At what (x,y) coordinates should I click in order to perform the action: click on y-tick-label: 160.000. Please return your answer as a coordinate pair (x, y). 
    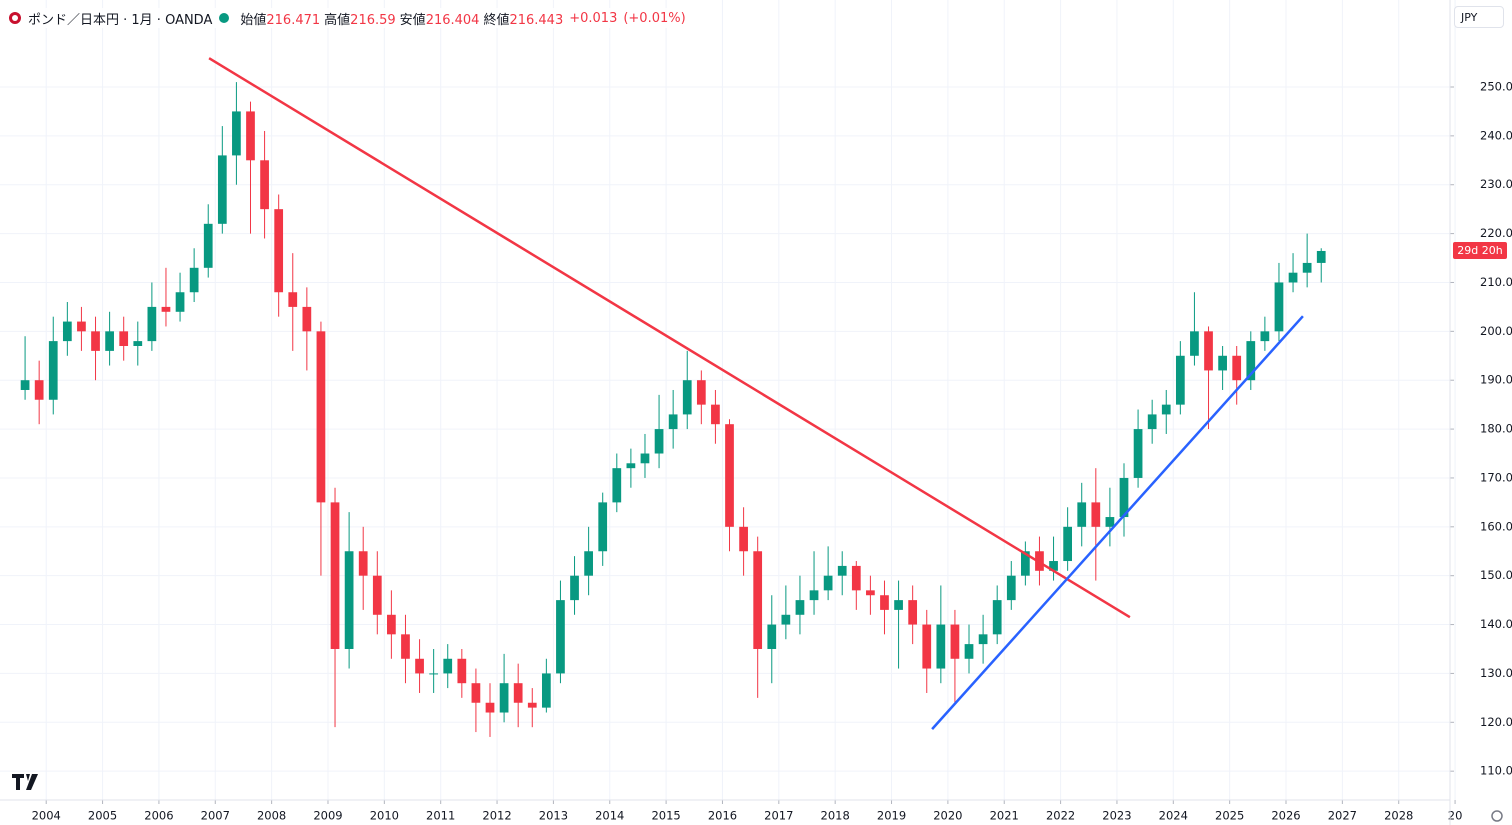
    Looking at the image, I should click on (1496, 526).